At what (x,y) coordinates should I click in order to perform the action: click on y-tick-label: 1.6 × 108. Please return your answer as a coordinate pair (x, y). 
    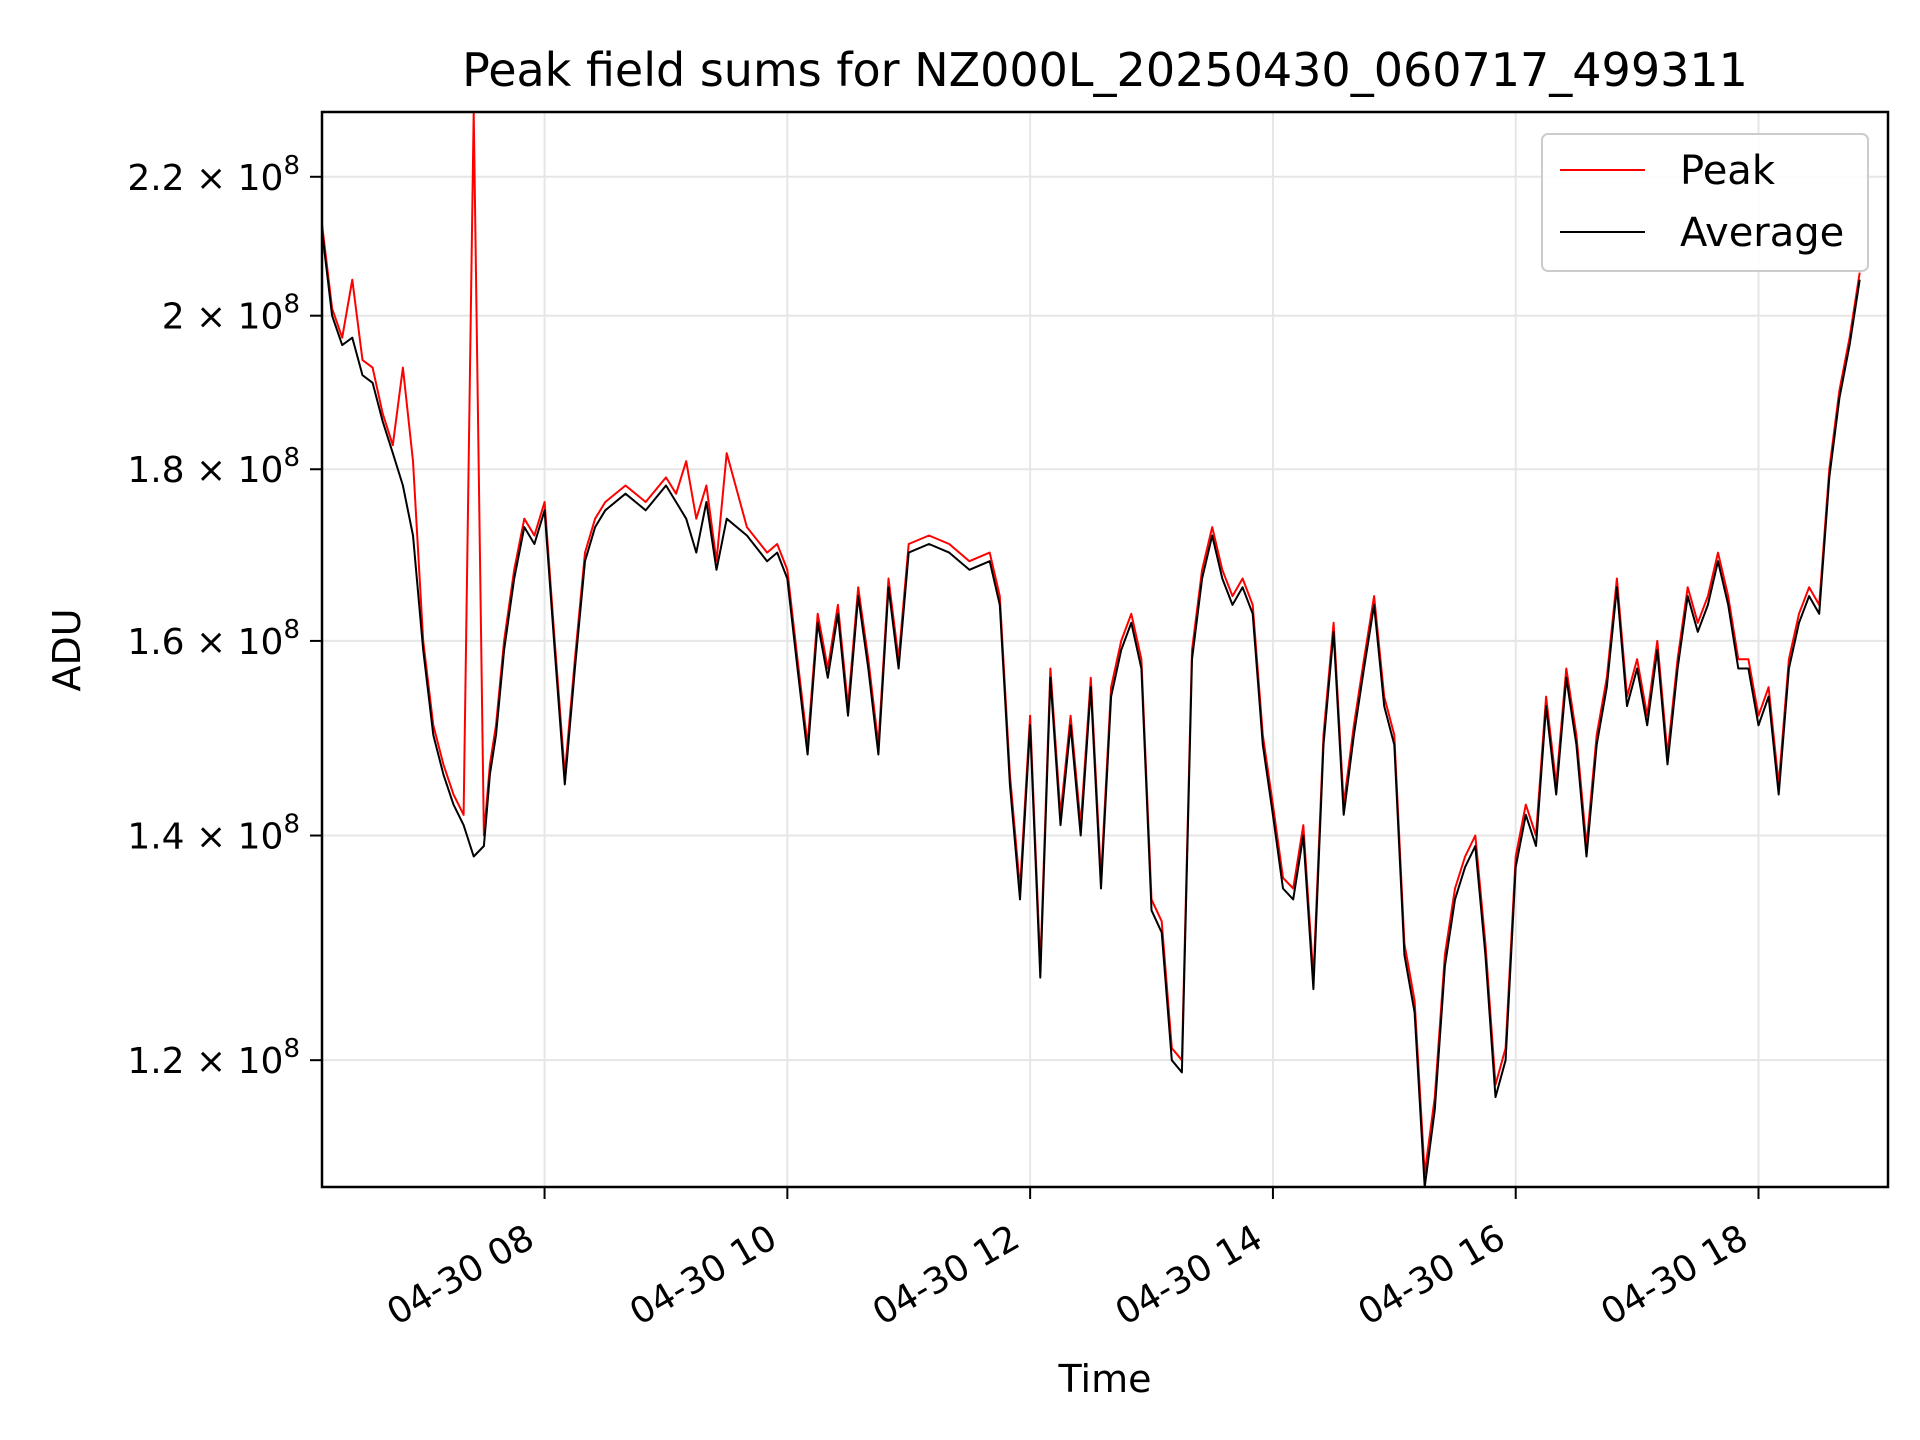
    Looking at the image, I should click on (213, 639).